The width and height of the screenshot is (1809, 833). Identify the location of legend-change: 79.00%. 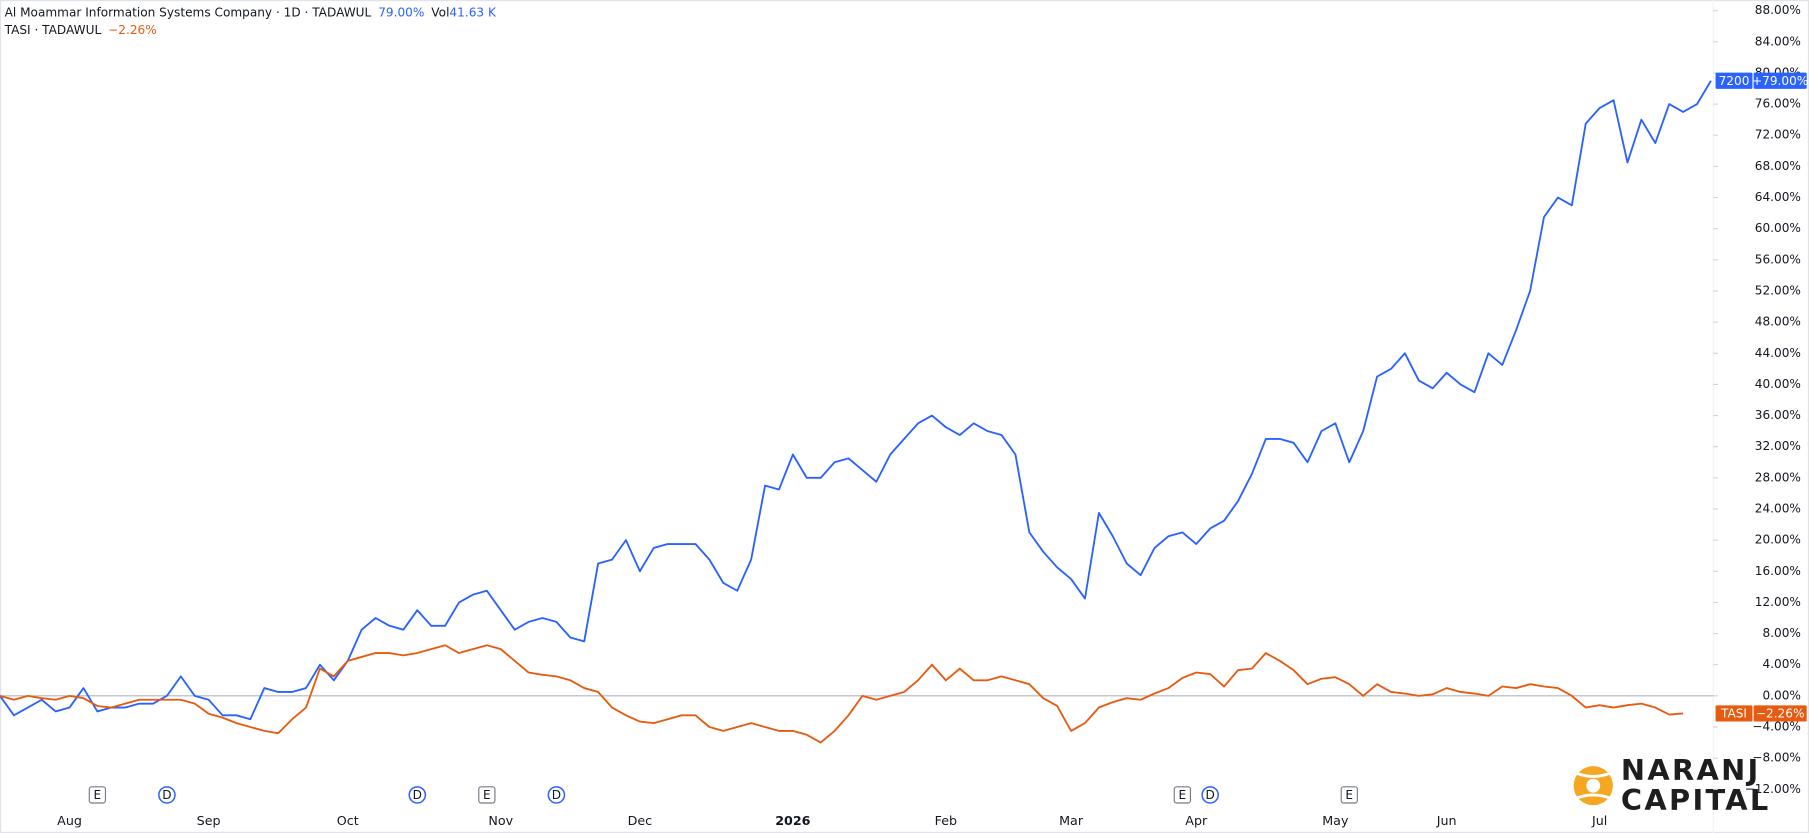
(401, 12).